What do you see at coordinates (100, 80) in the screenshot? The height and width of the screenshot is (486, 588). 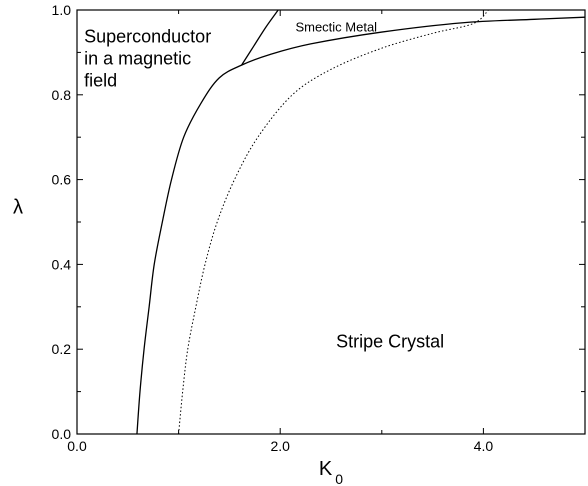 I see `region-label-line: field` at bounding box center [100, 80].